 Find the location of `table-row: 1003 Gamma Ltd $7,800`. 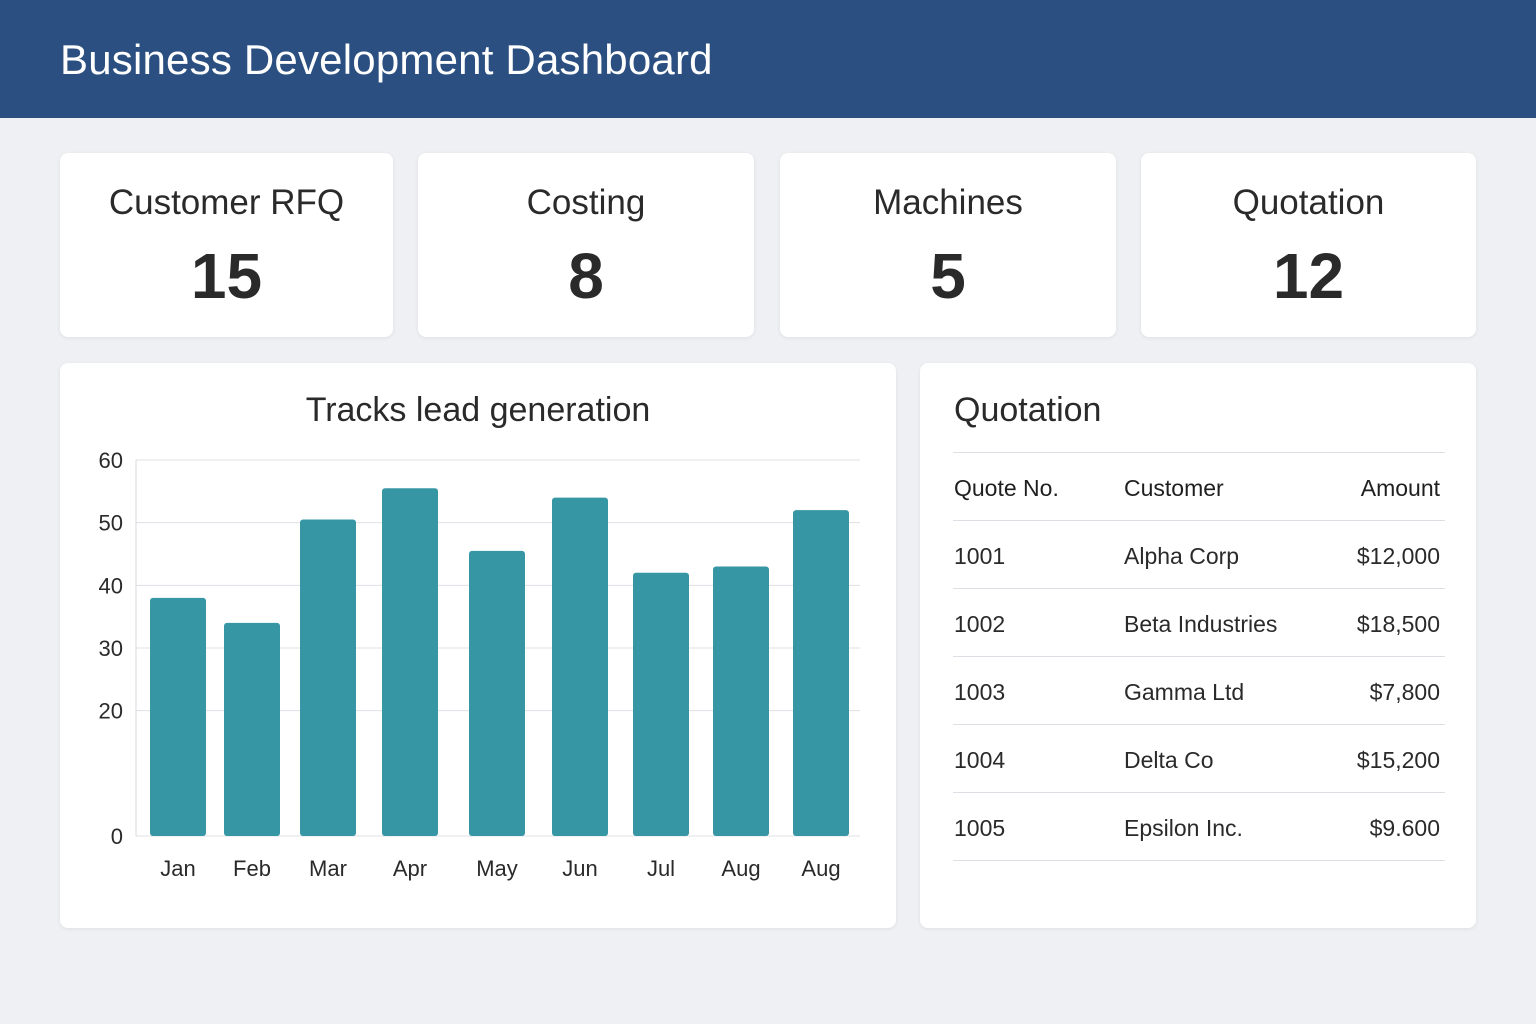

table-row: 1003 Gamma Ltd $7,800 is located at coordinates (1199, 690).